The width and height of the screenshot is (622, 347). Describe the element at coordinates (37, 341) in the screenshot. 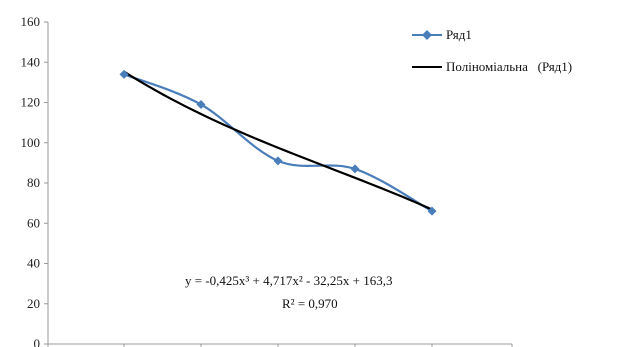

I see `y-tick-label: 0` at that location.